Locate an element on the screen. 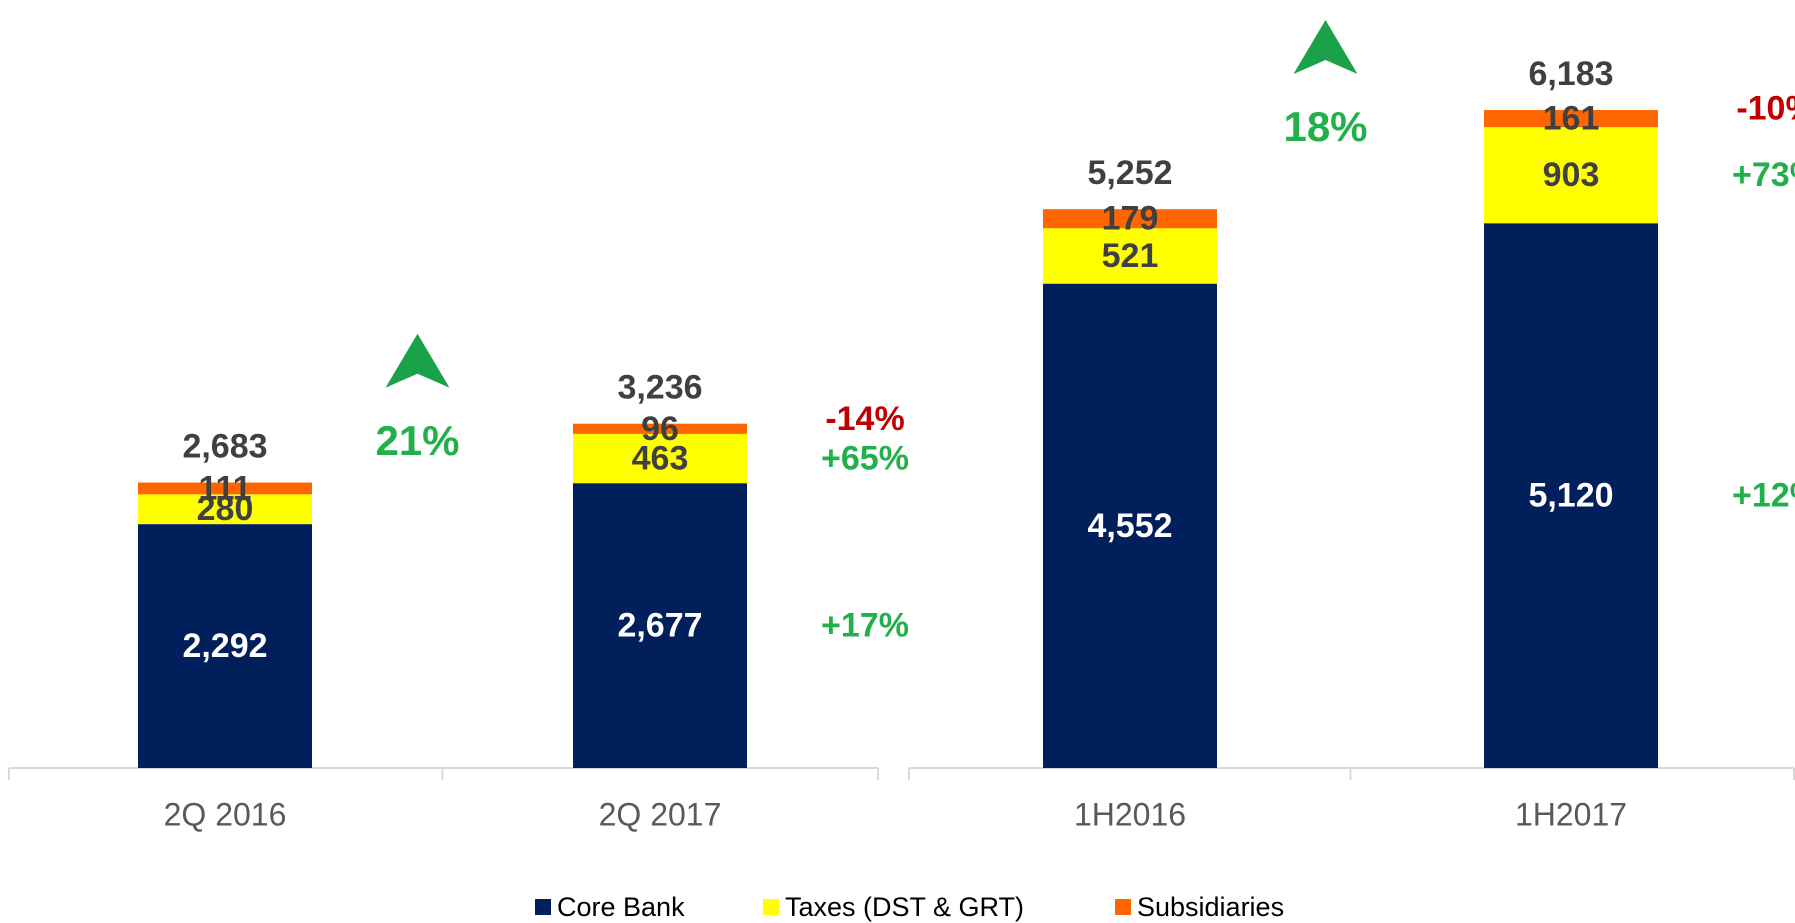 The width and height of the screenshot is (1795, 923). total-label: 3,236 is located at coordinates (659, 388).